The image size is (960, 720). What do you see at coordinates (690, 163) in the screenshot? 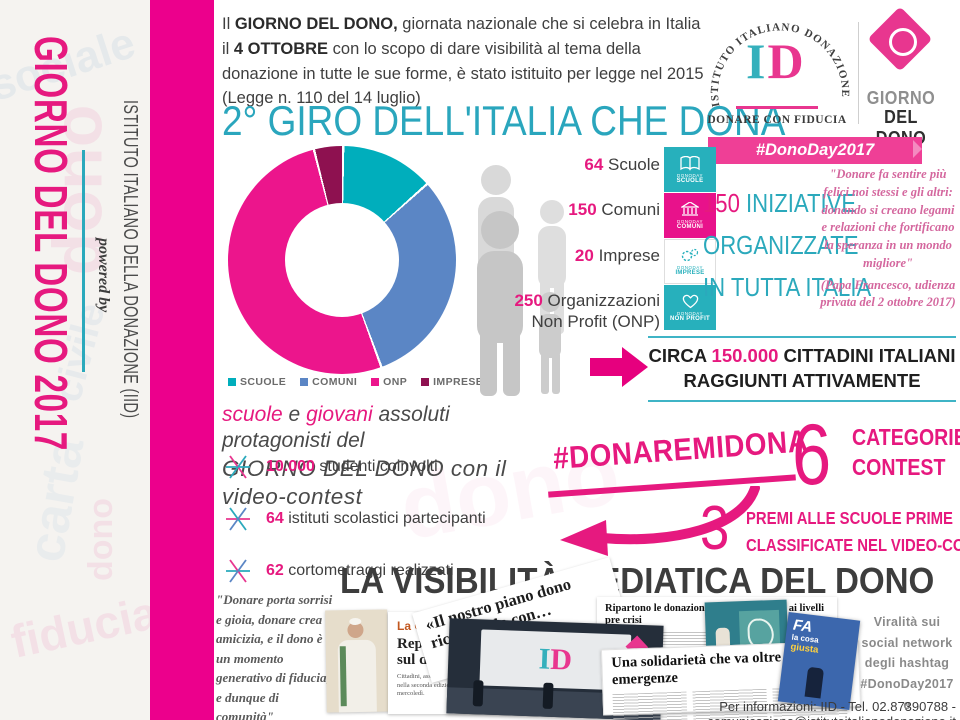
I see `book-icon` at bounding box center [690, 163].